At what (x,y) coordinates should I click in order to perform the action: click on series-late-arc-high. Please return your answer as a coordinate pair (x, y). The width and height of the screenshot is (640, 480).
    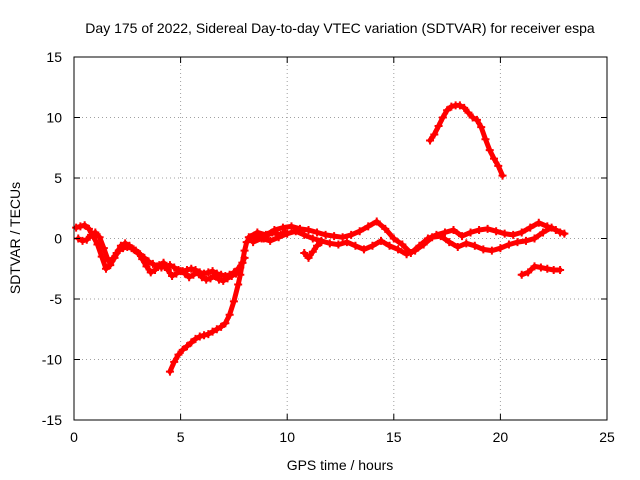
    Looking at the image, I should click on (466, 140).